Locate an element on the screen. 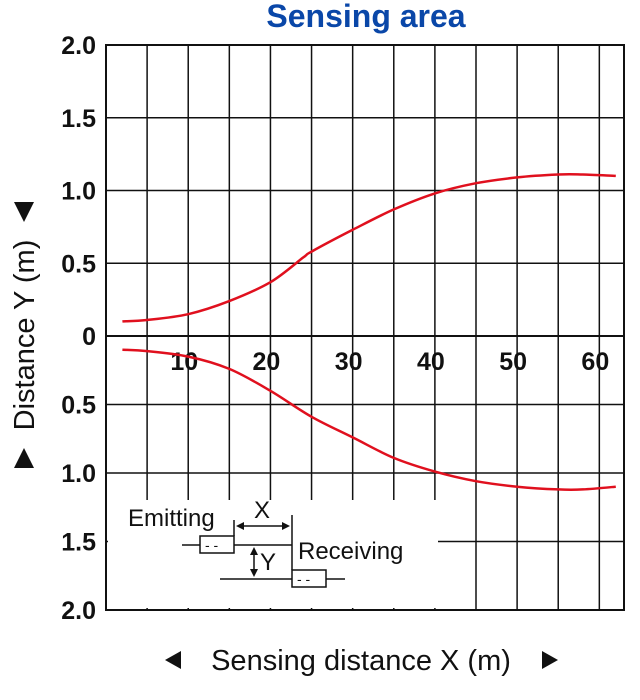 Image resolution: width=640 pixels, height=700 pixels. y-axis-arrow-up is located at coordinates (24, 212).